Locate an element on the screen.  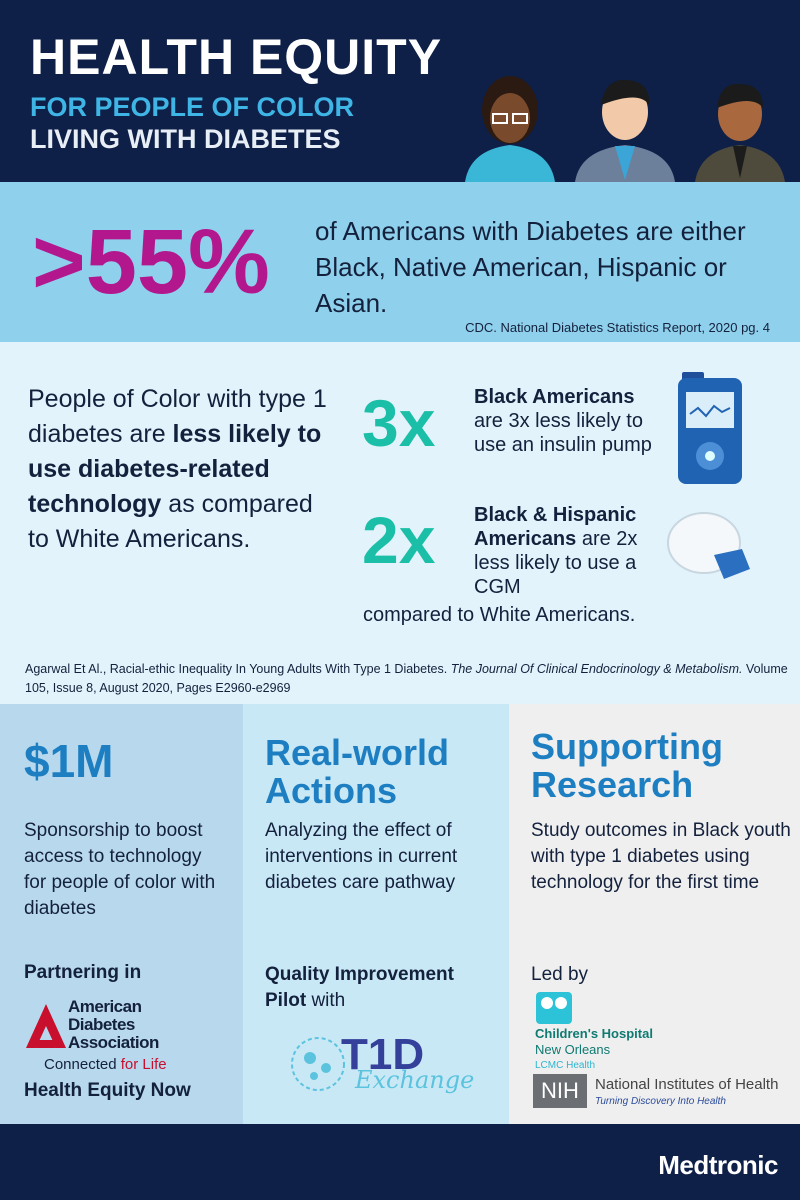
tagline-text: Connected is located at coordinates (82, 1064).